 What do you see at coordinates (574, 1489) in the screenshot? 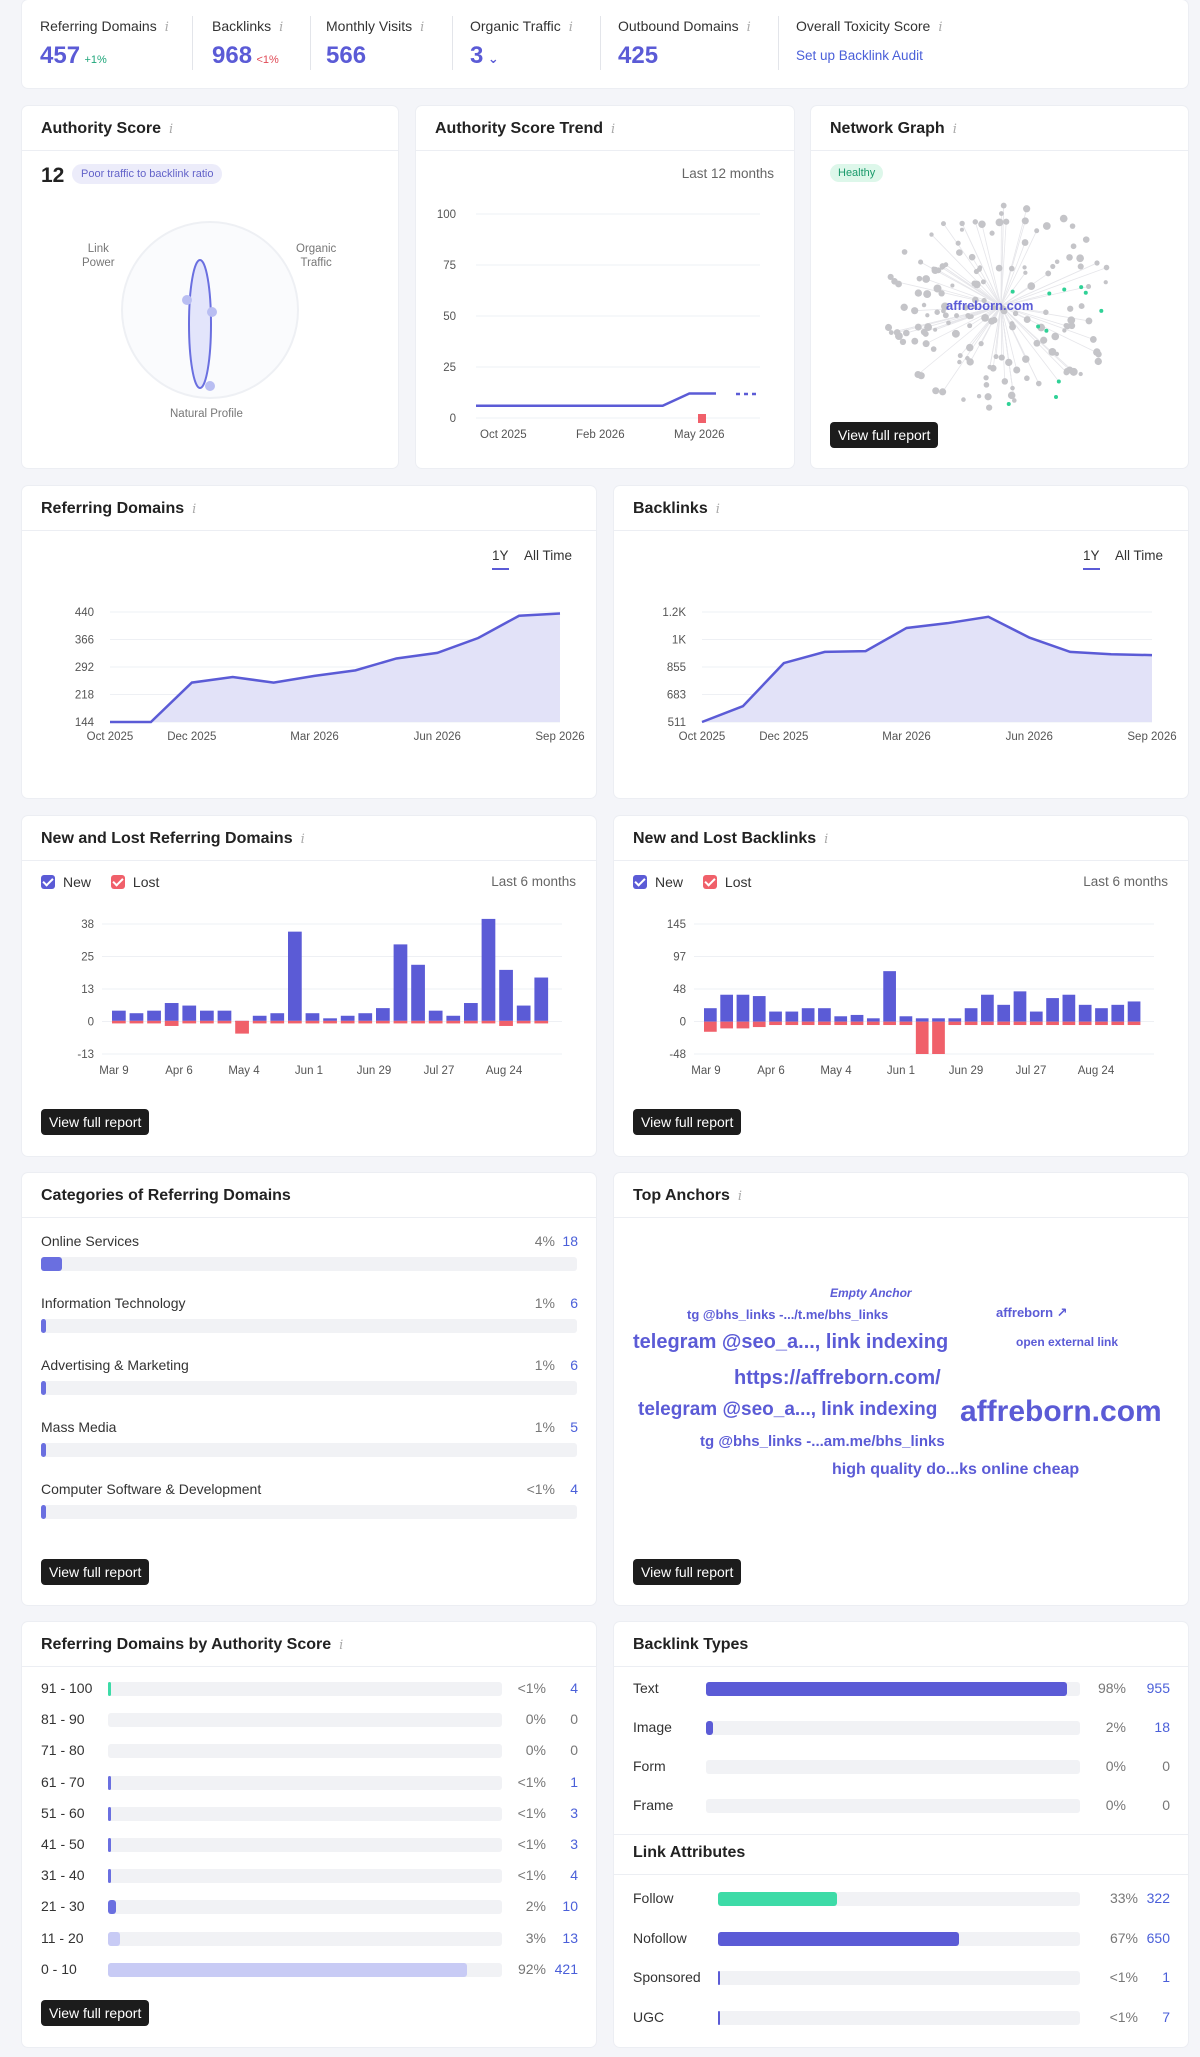
I see `category-value: 4` at bounding box center [574, 1489].